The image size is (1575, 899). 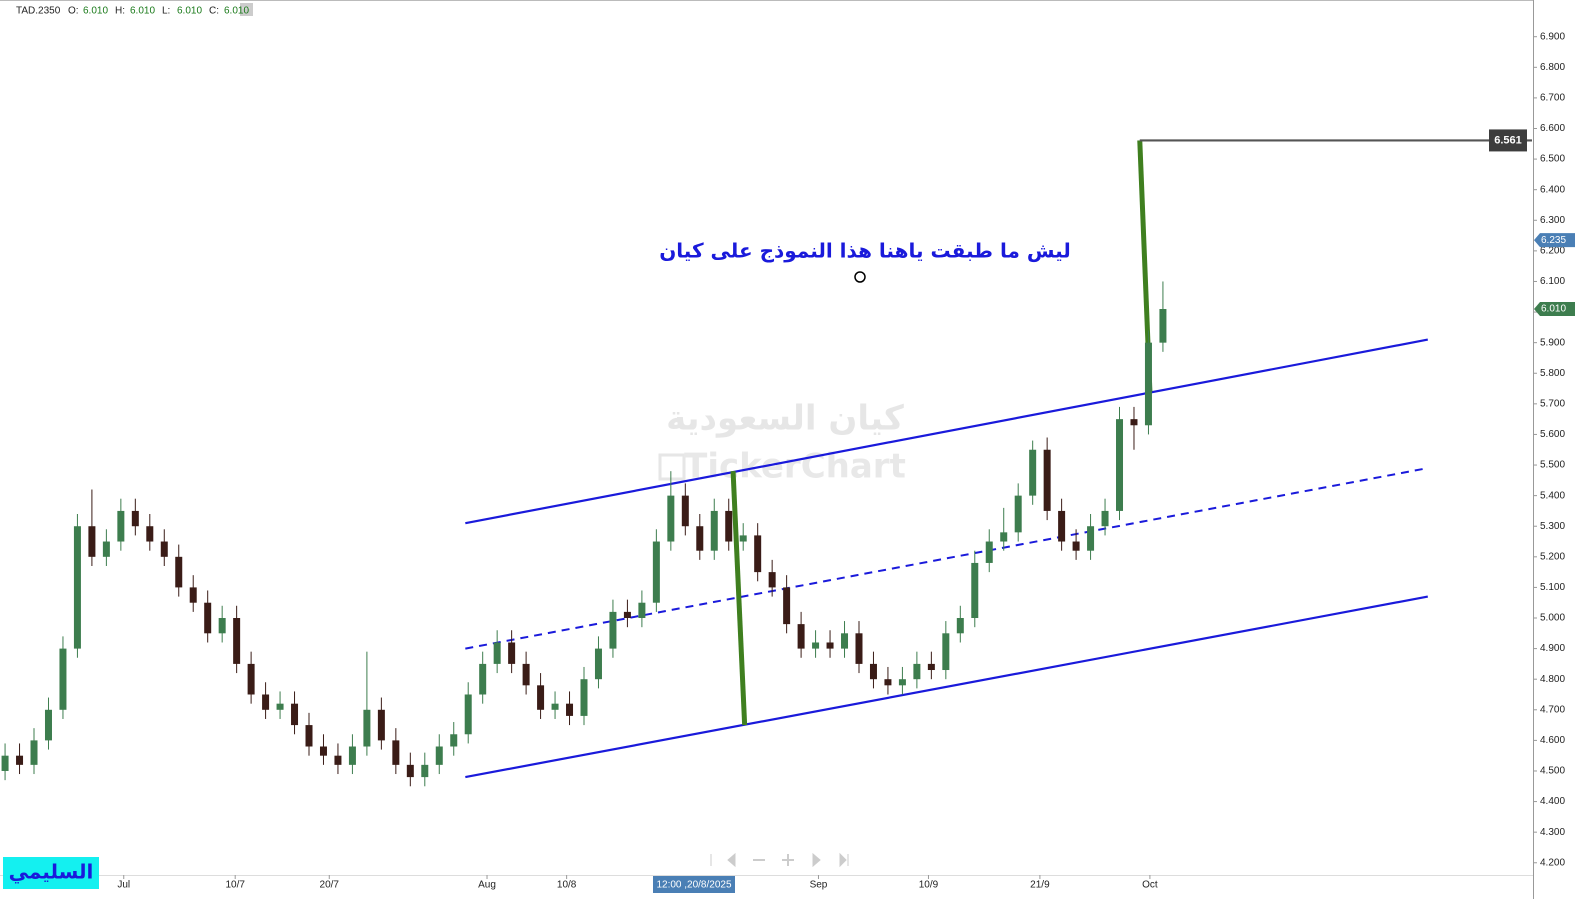 What do you see at coordinates (865, 251) in the screenshot?
I see `annotation: ليش ما طبقت ياهنا هذا النموذج على كيان` at bounding box center [865, 251].